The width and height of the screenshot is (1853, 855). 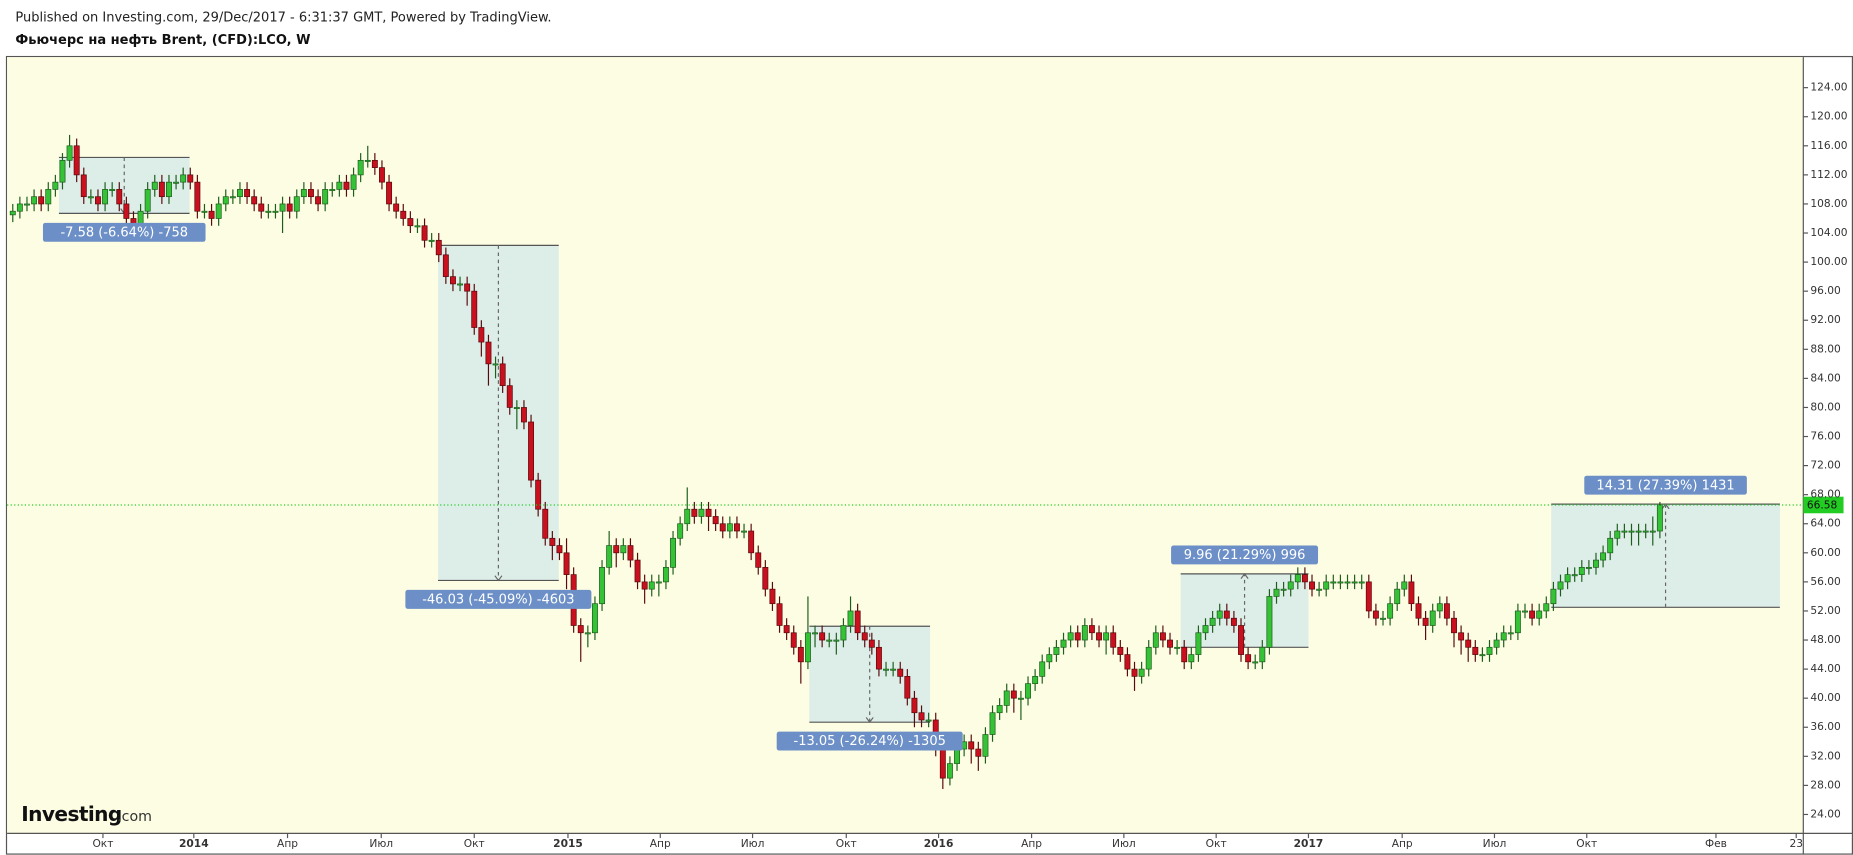 I want to click on y-tick-label: 44.00, so click(x=1825, y=668).